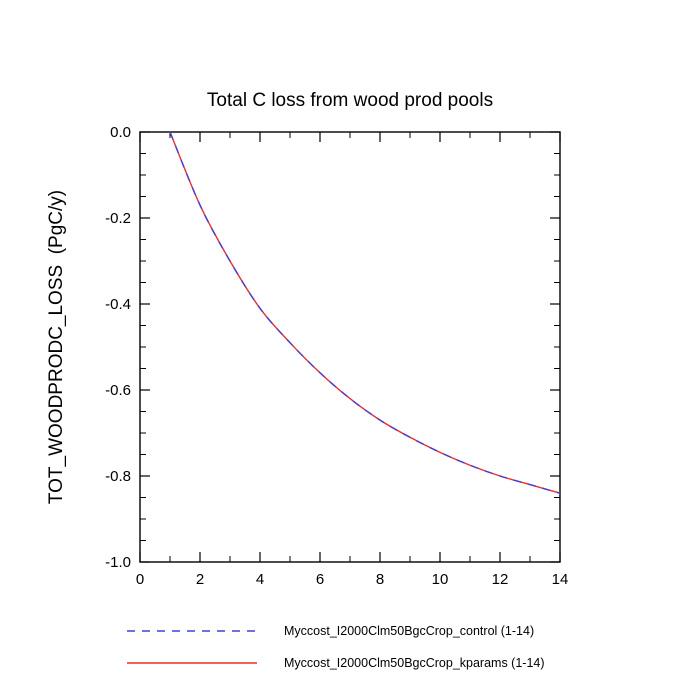 The height and width of the screenshot is (700, 700). I want to click on x-tick-label: 8, so click(380, 579).